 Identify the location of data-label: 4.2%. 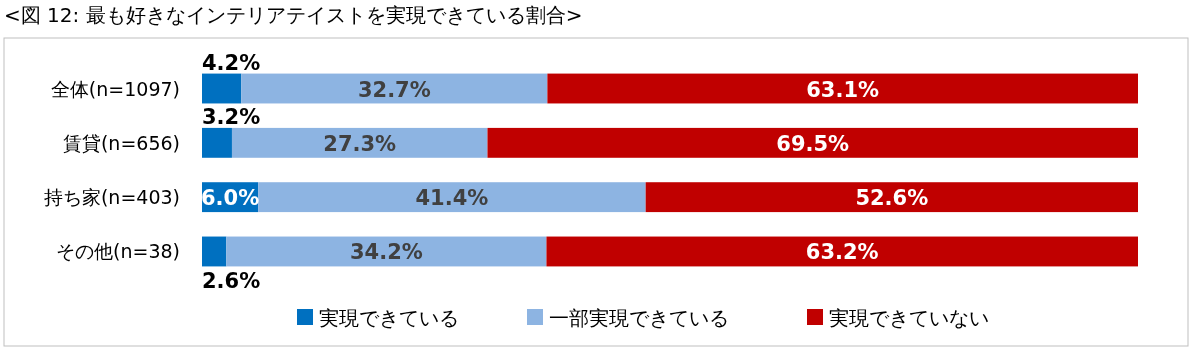
(231, 62).